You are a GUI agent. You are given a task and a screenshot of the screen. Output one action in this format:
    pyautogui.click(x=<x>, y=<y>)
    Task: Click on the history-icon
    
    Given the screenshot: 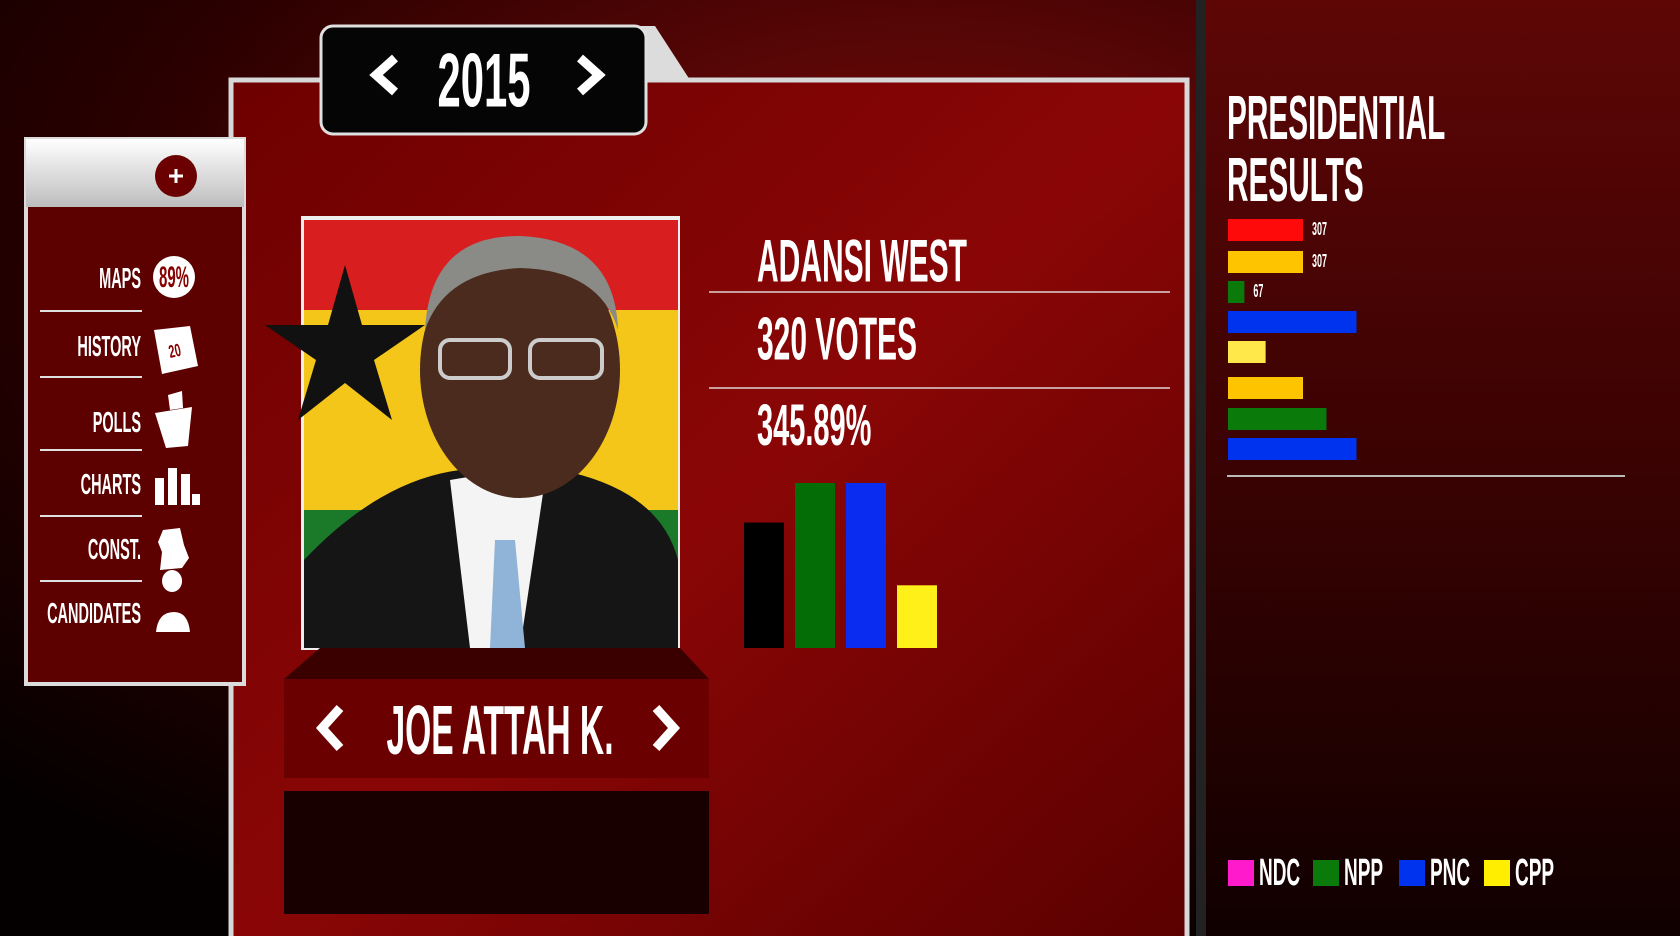 What is the action you would take?
    pyautogui.click(x=176, y=350)
    